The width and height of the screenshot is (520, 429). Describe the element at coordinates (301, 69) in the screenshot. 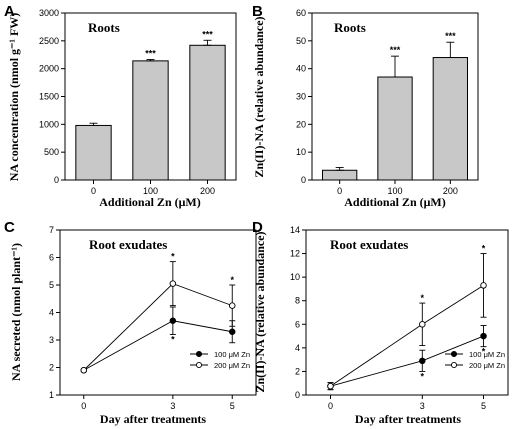

I see `panel-b-y-tick-label: 40` at that location.